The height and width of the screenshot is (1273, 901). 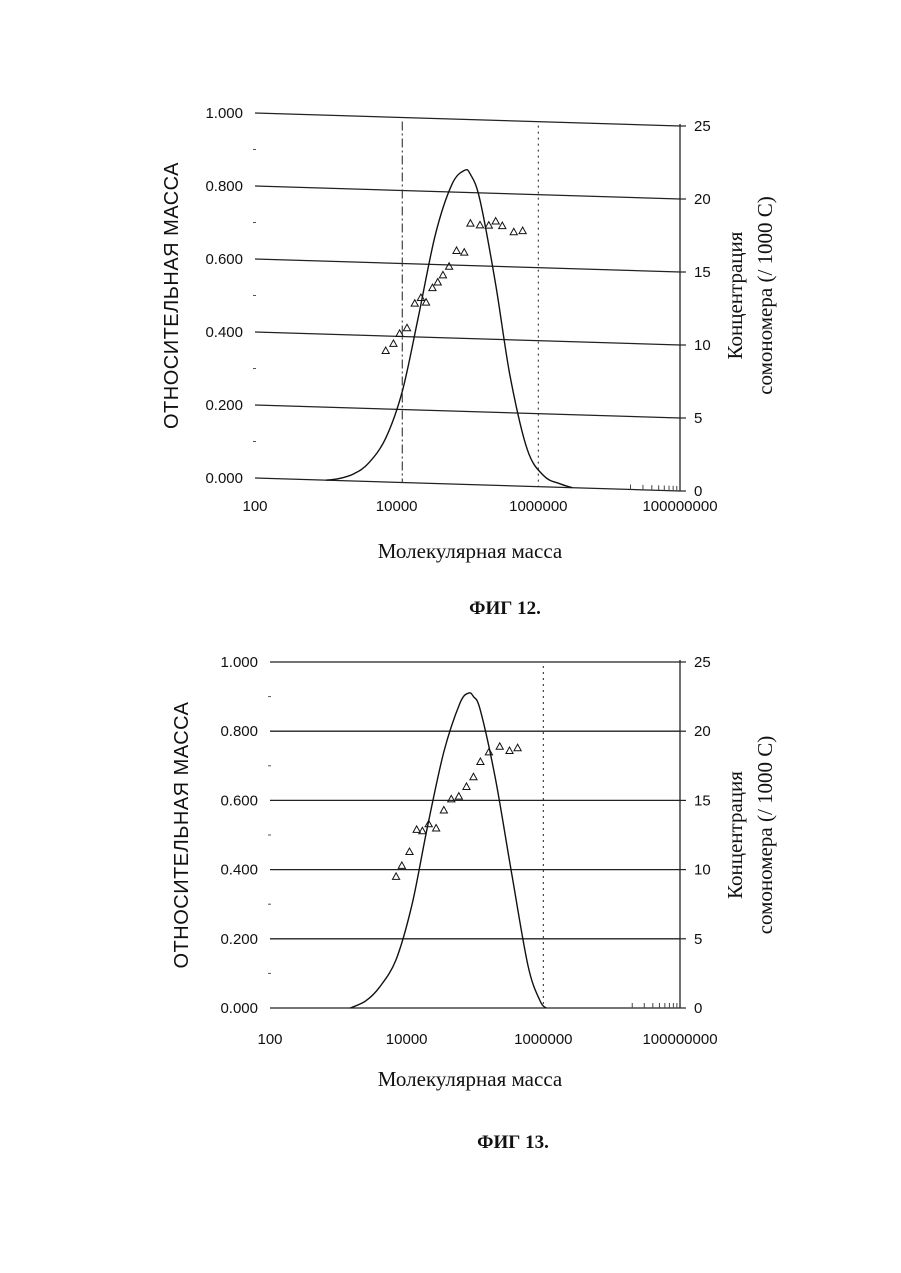 I want to click on y2-tick-label: 0, so click(x=698, y=1008).